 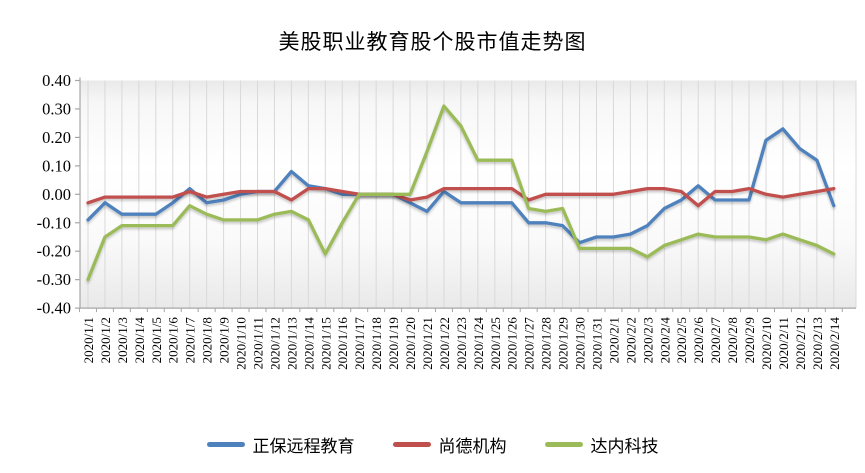 I want to click on x-axis-label: 2020/2/12, so click(x=800, y=343).